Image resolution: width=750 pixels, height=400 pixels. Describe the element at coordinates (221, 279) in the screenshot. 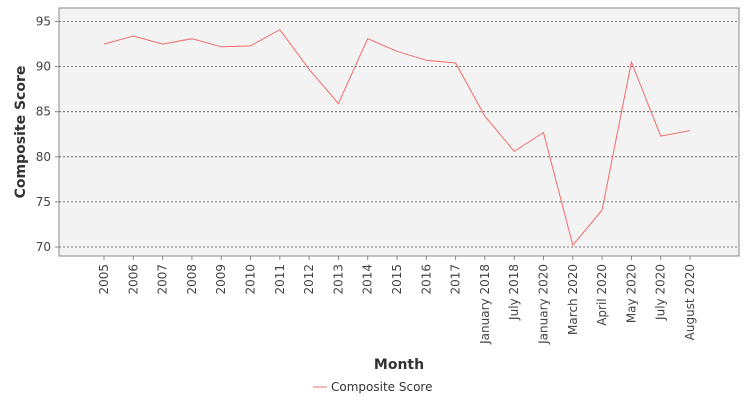

I see `x-tick-label: 2009` at that location.